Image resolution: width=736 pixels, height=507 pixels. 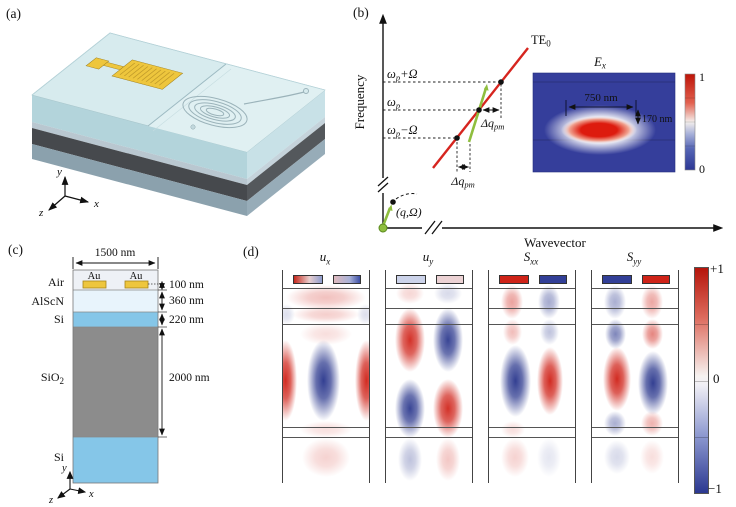 I want to click on total-width-label: 1500 nm, so click(x=115, y=253).